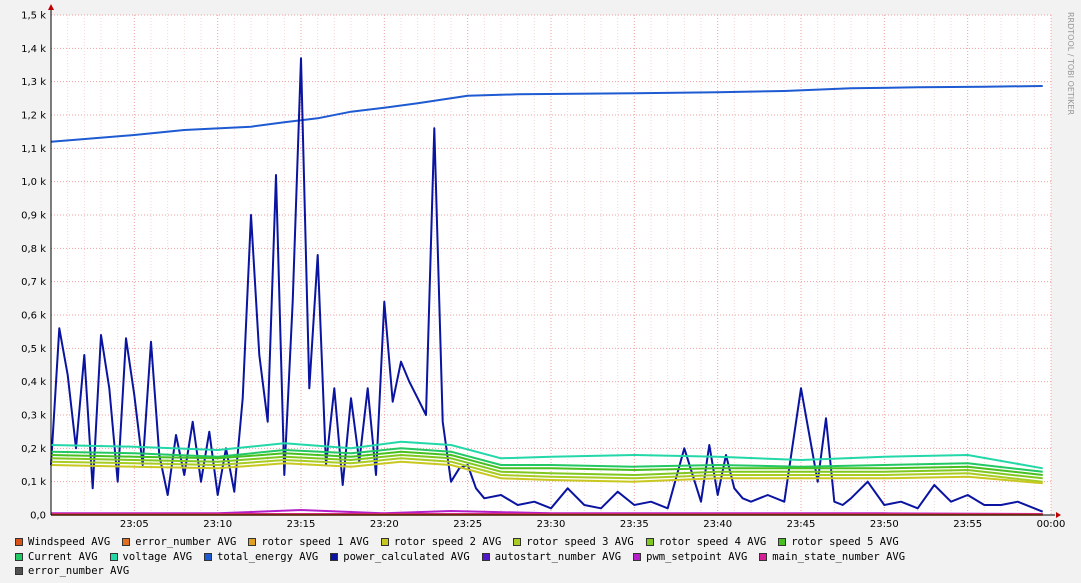 This screenshot has height=583, width=1081. What do you see at coordinates (406, 556) in the screenshot?
I see `legend-label: power_calculated AVG` at bounding box center [406, 556].